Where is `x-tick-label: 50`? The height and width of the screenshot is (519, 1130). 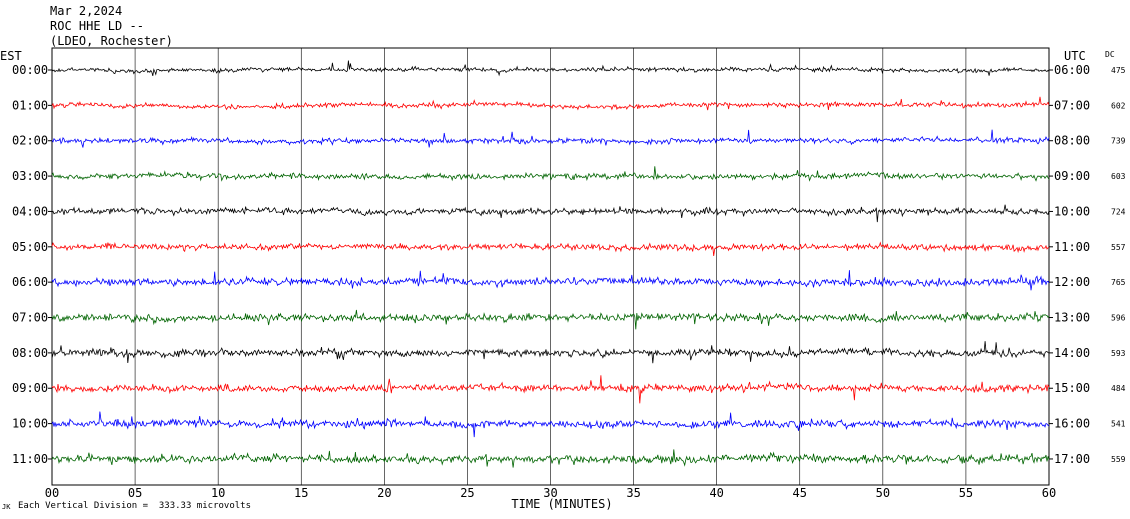 x-tick-label: 50 is located at coordinates (883, 493).